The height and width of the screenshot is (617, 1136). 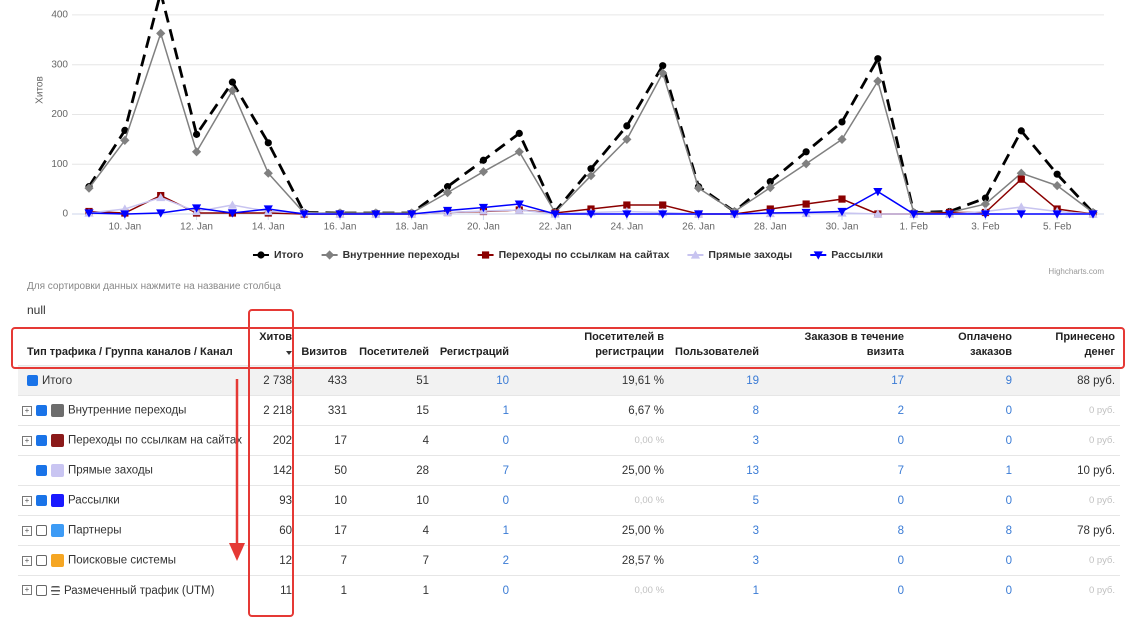 I want to click on column-header: Оплачено заказов, so click(x=963, y=348).